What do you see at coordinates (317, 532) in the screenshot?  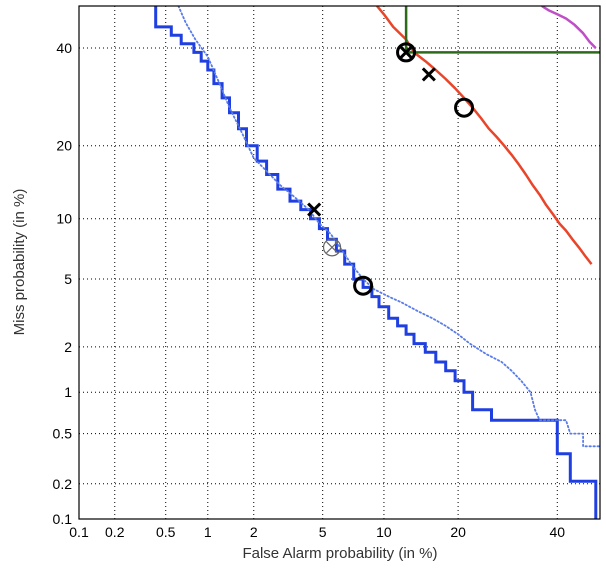 I see `x-tick-labels: 0.1 0.2 0.5 1 2 5 10 20 40` at bounding box center [317, 532].